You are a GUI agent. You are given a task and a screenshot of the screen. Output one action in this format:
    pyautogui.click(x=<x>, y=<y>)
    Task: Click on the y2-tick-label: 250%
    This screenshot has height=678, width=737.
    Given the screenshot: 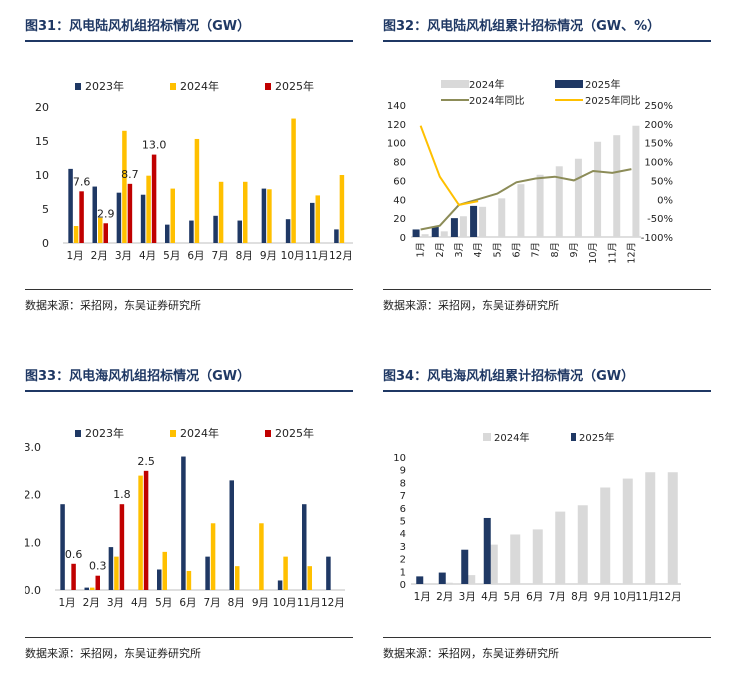 What is the action you would take?
    pyautogui.click(x=658, y=106)
    